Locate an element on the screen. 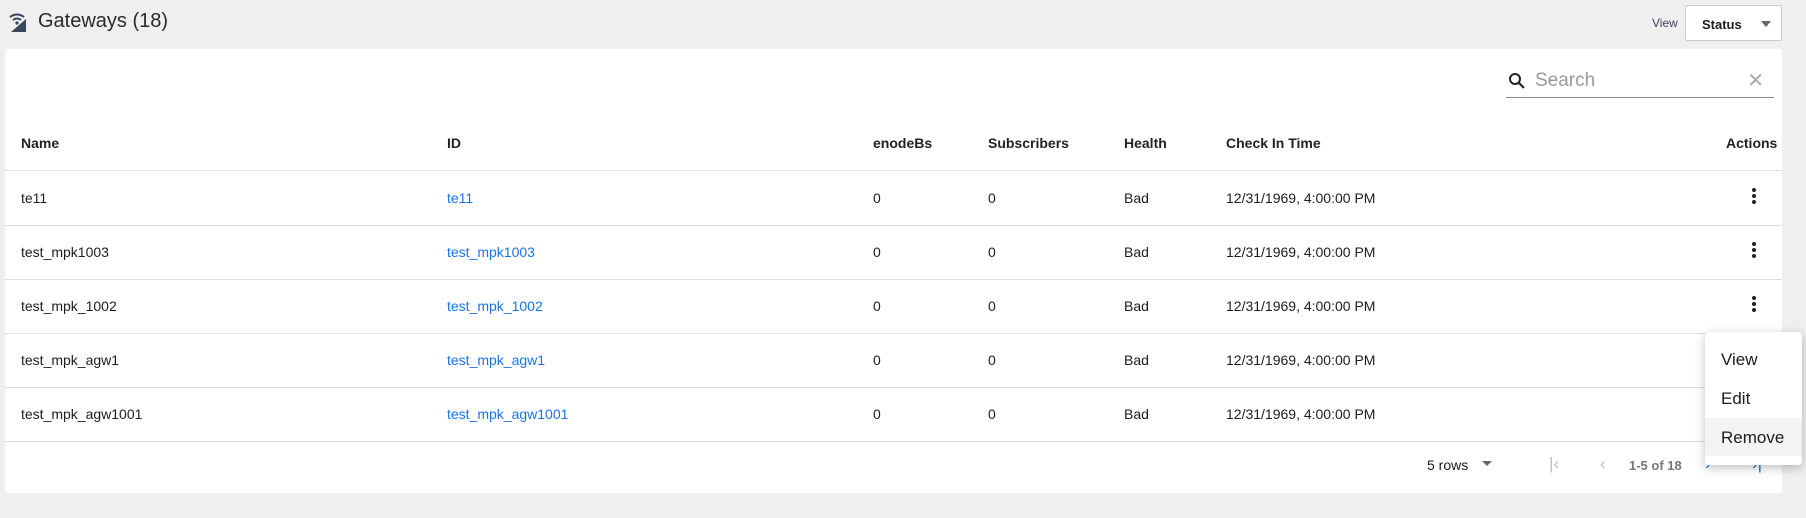 The width and height of the screenshot is (1806, 518). column-header-check-in-time: Check In Time is located at coordinates (1273, 143).